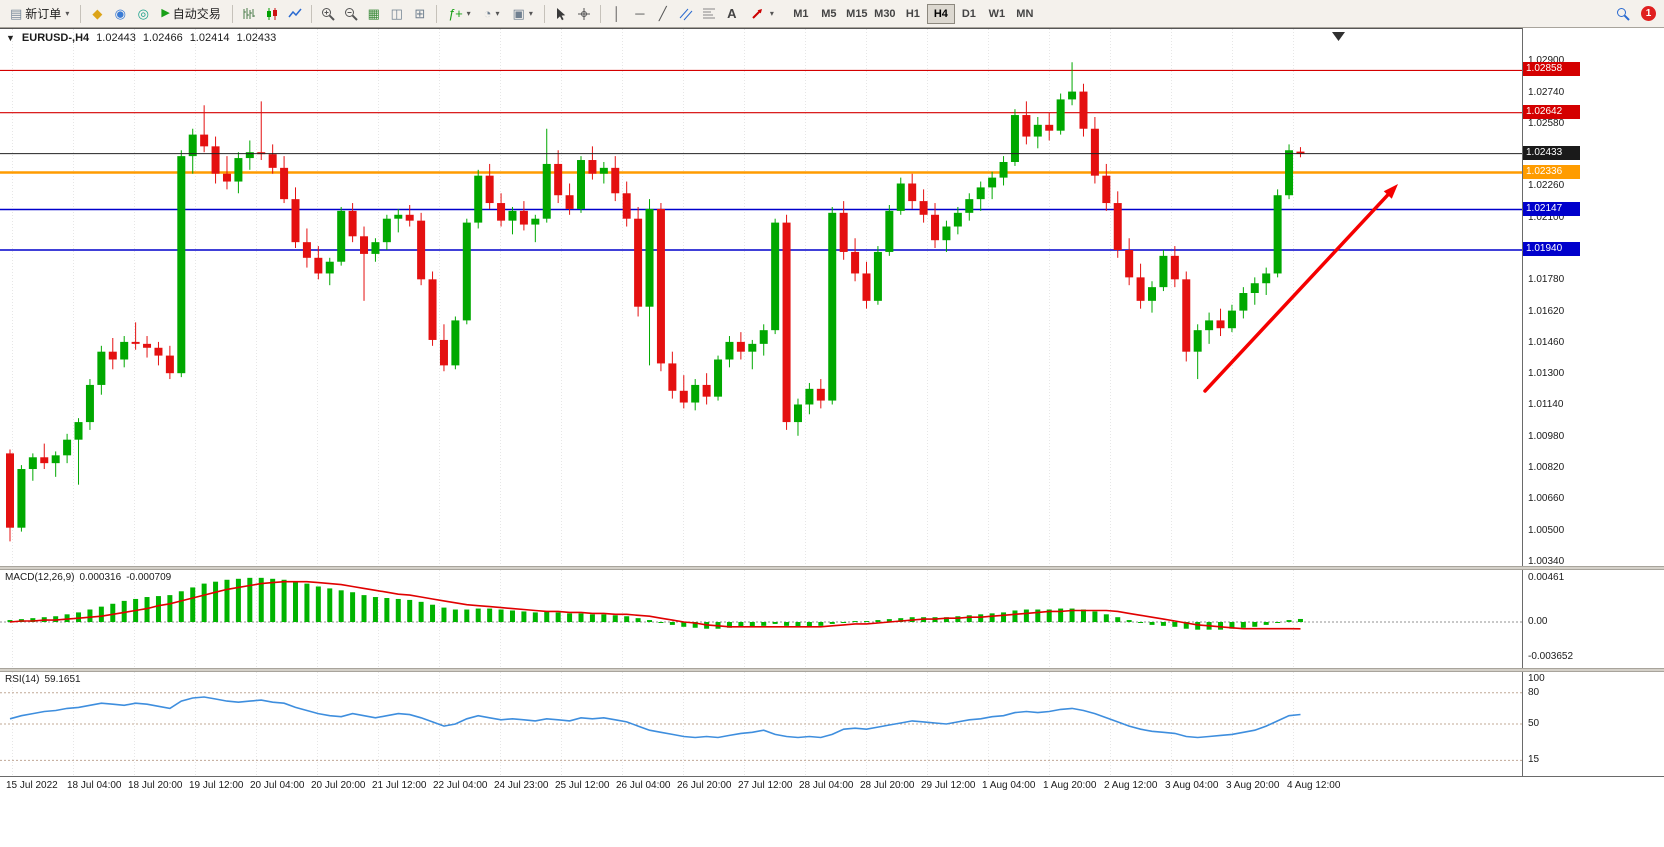  Describe the element at coordinates (732, 14) in the screenshot. I see `text-tool-icon: A` at that location.